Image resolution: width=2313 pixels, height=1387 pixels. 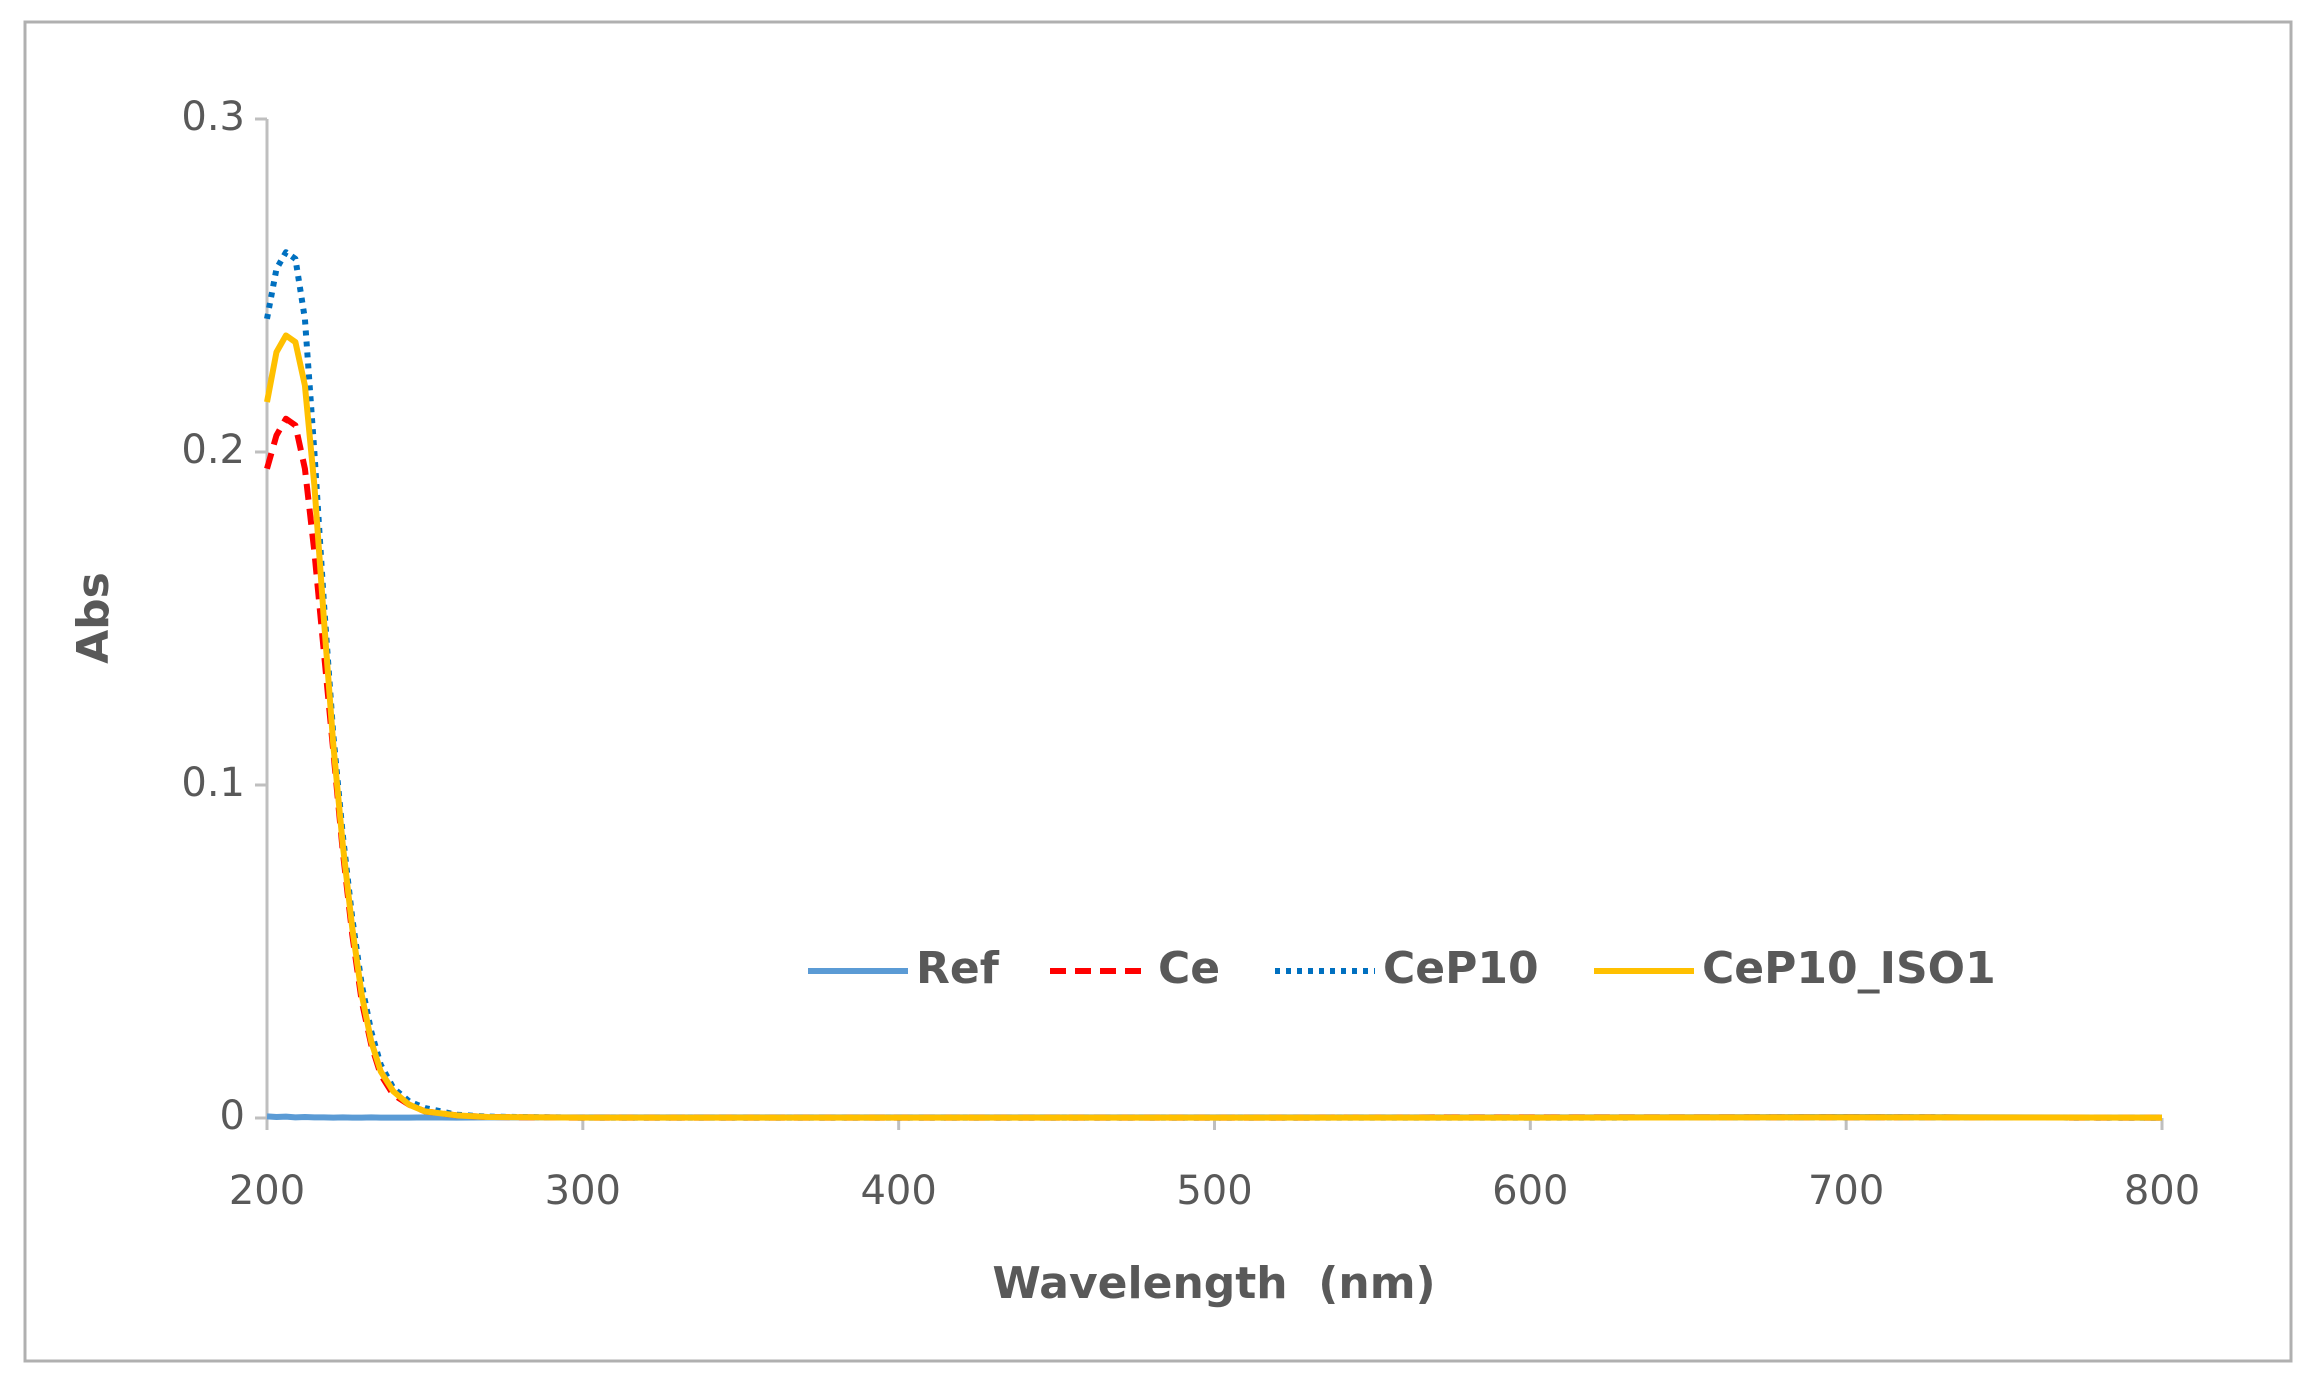 I want to click on legend-label: CeP10, so click(x=1461, y=968).